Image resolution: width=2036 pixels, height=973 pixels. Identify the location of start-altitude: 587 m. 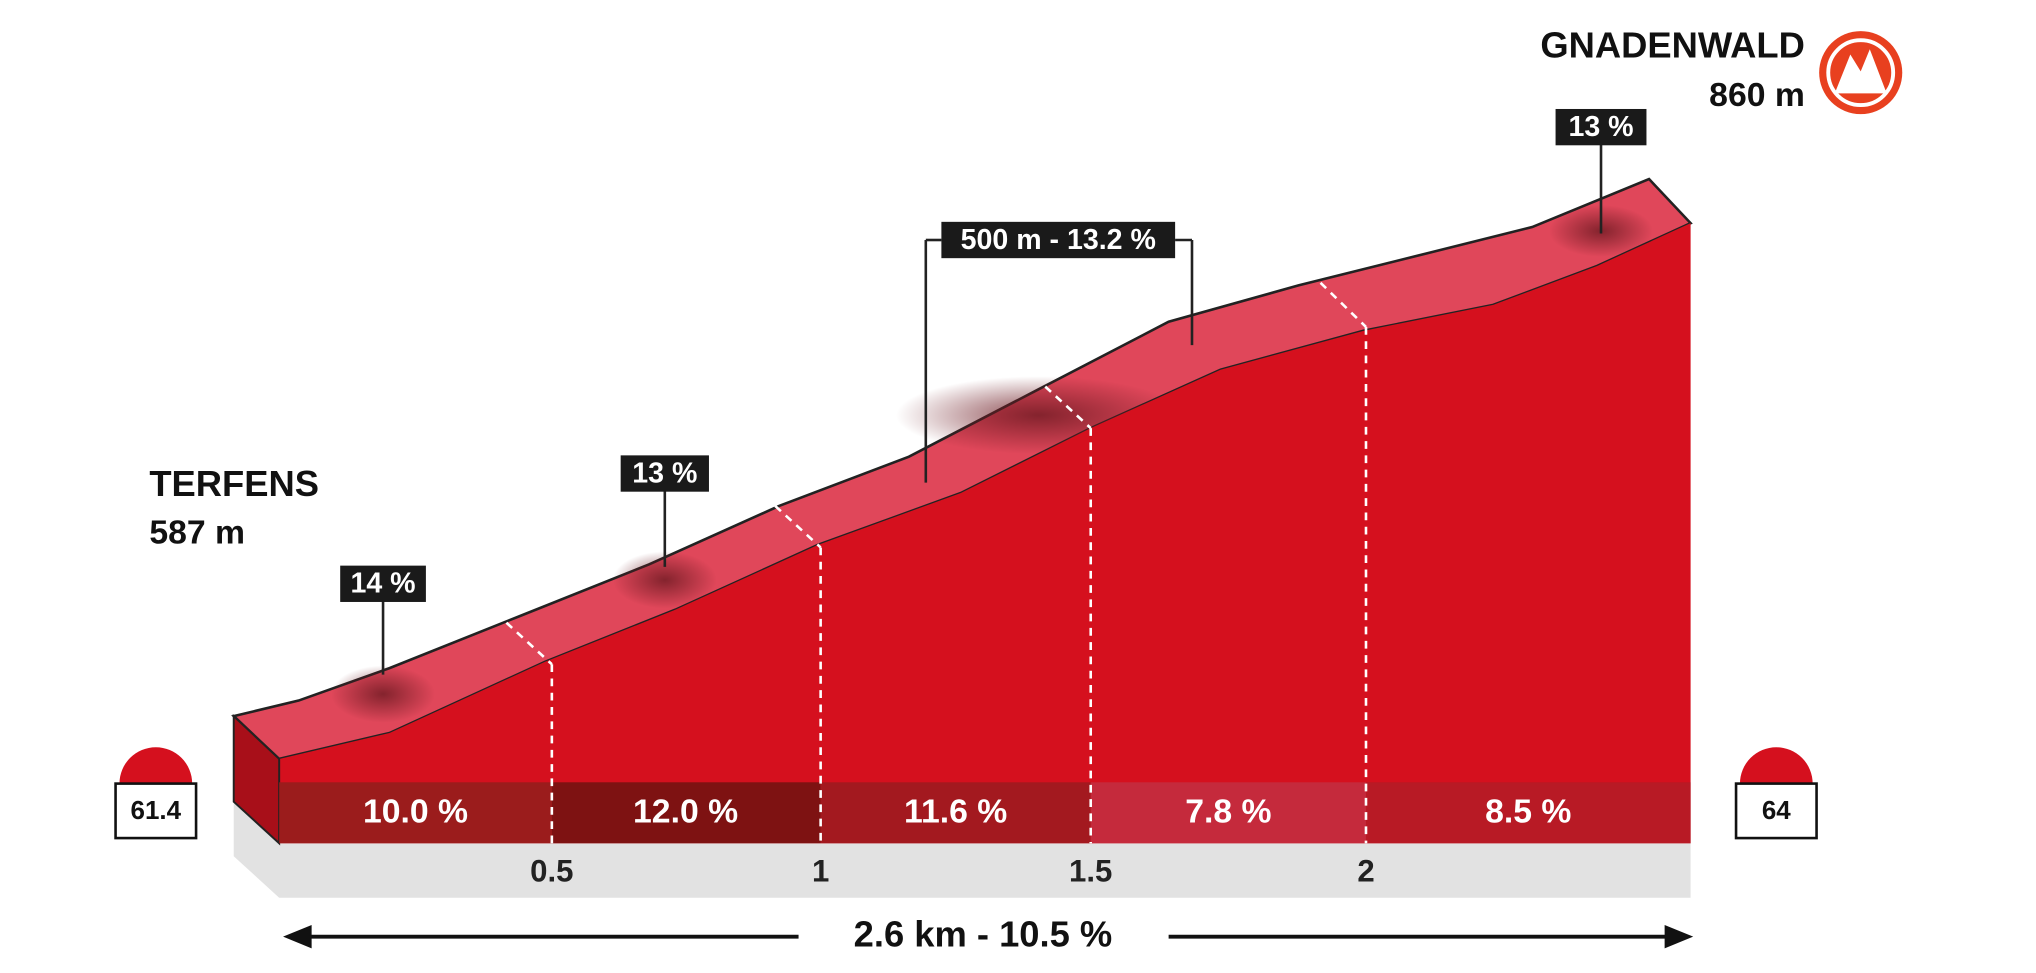
(197, 532).